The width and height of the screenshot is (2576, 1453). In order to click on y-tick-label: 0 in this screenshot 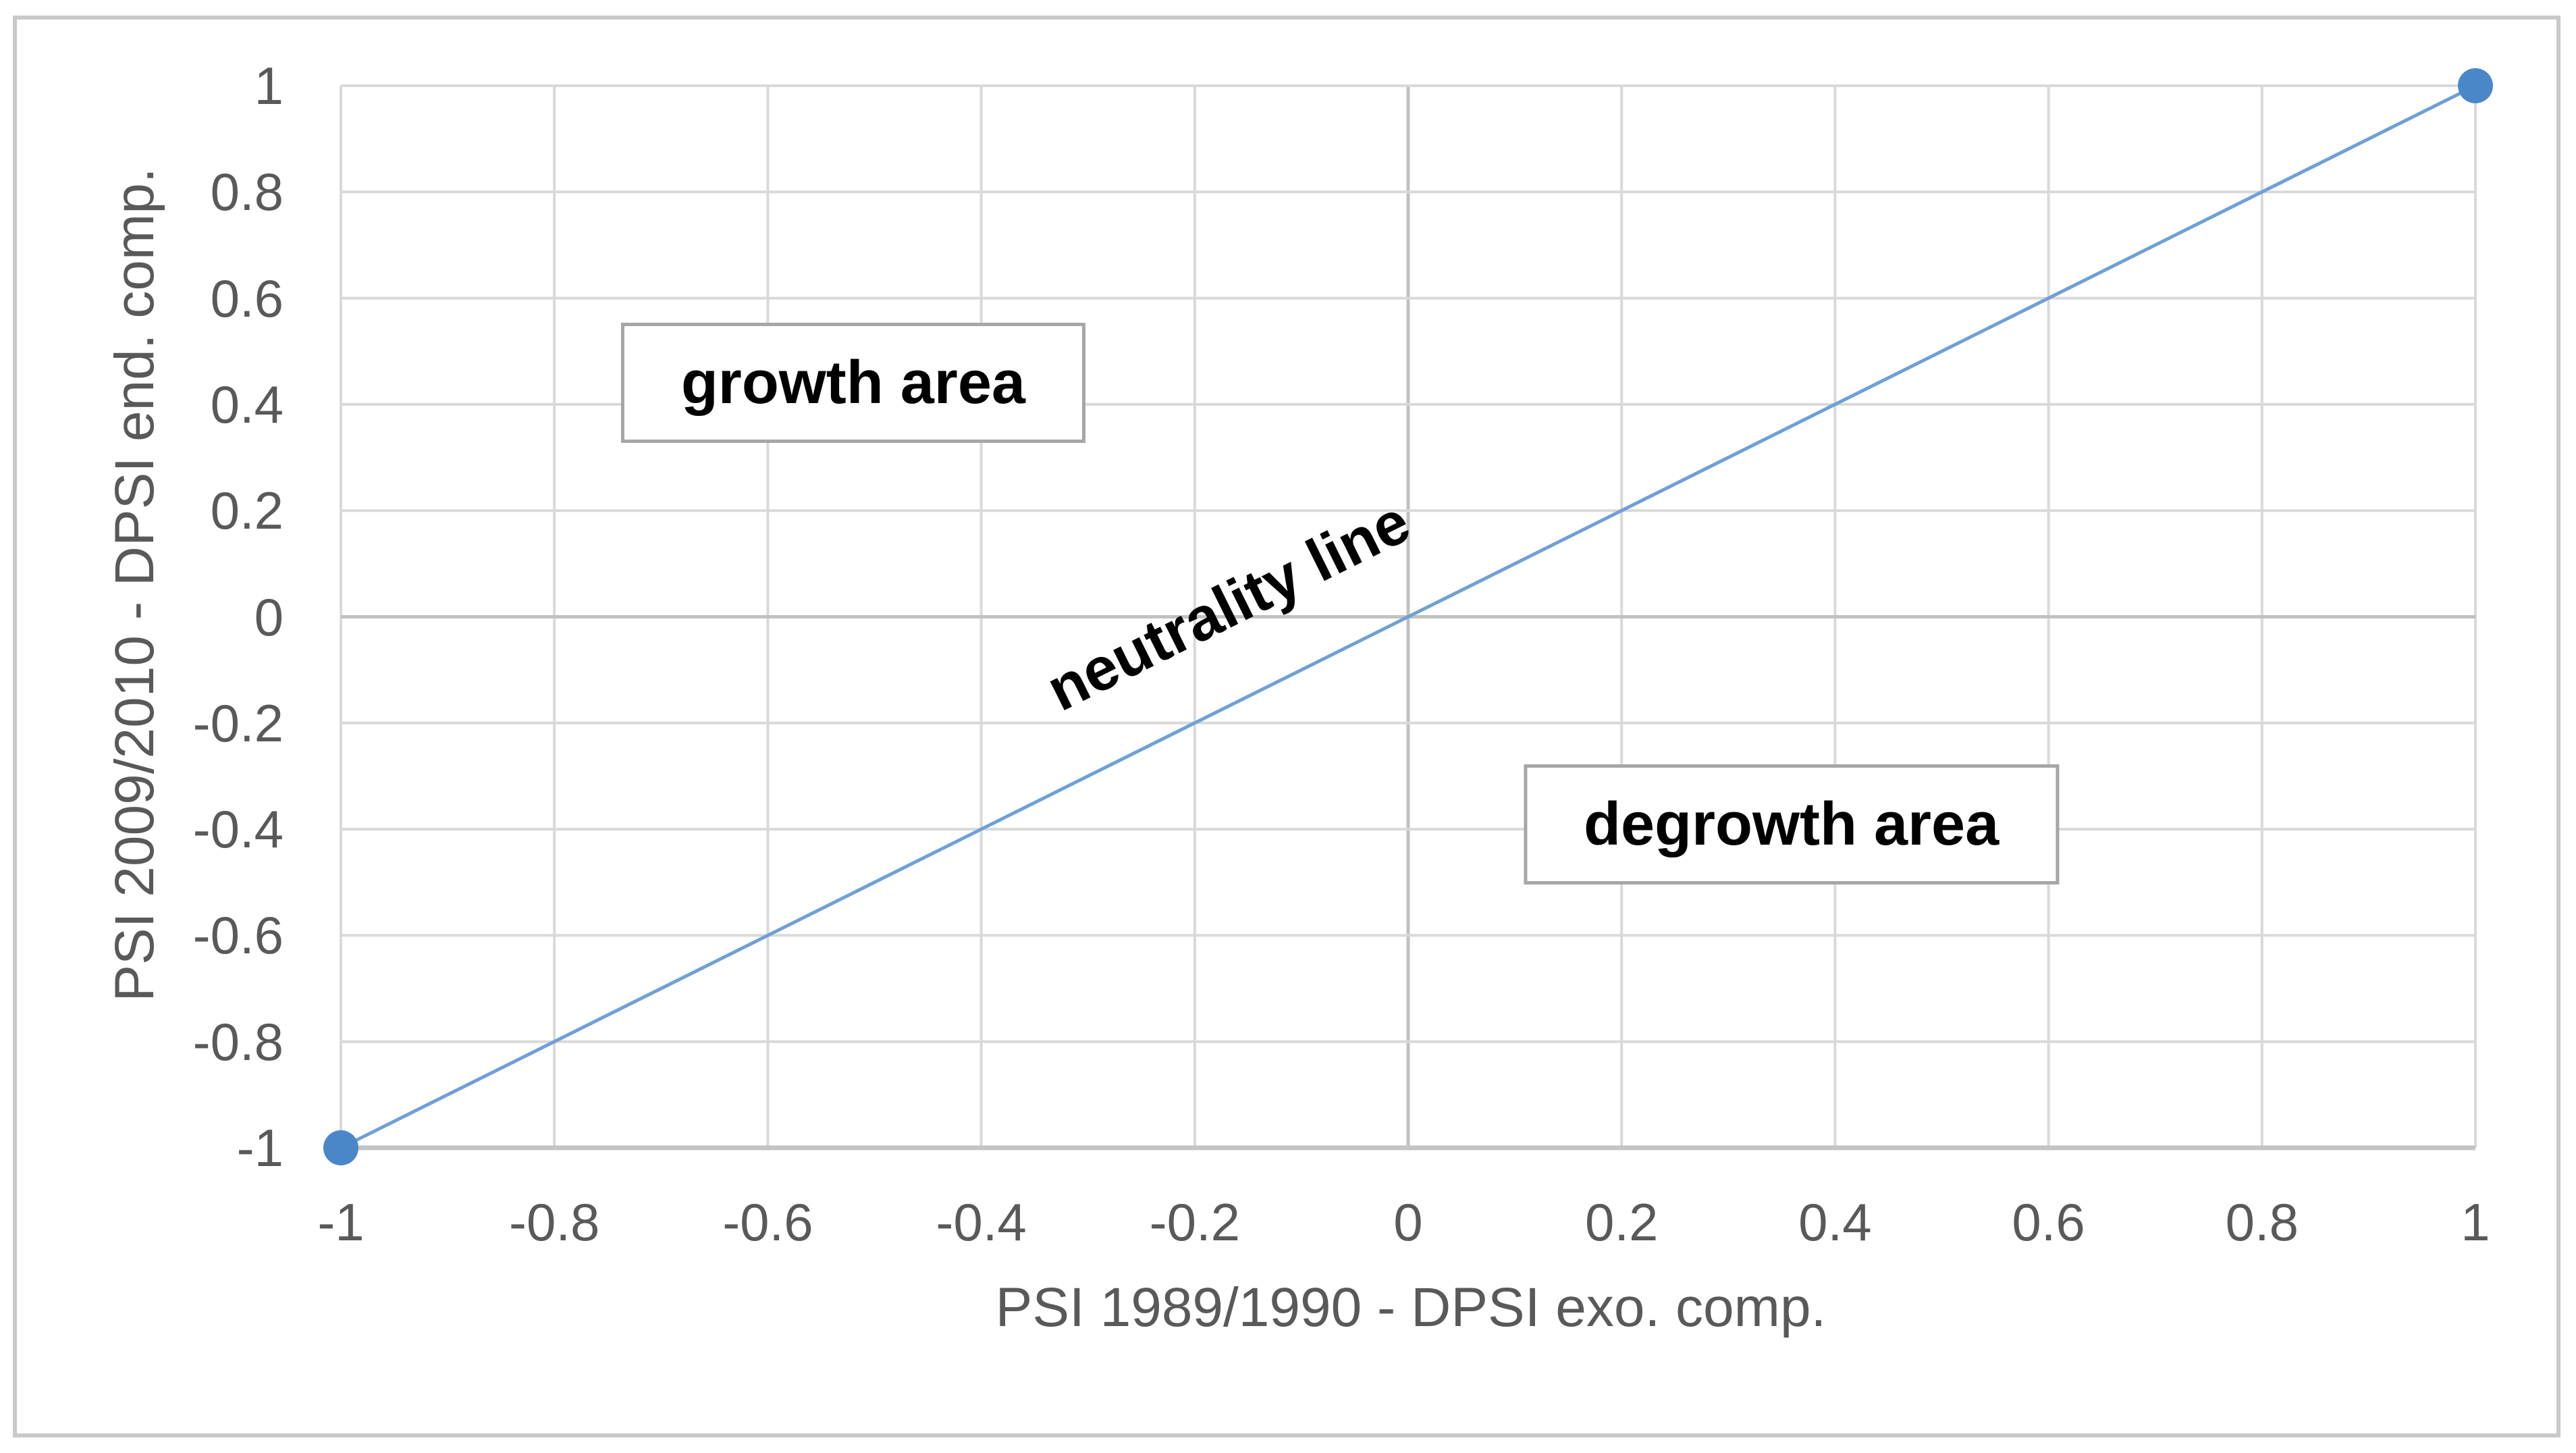, I will do `click(269, 617)`.